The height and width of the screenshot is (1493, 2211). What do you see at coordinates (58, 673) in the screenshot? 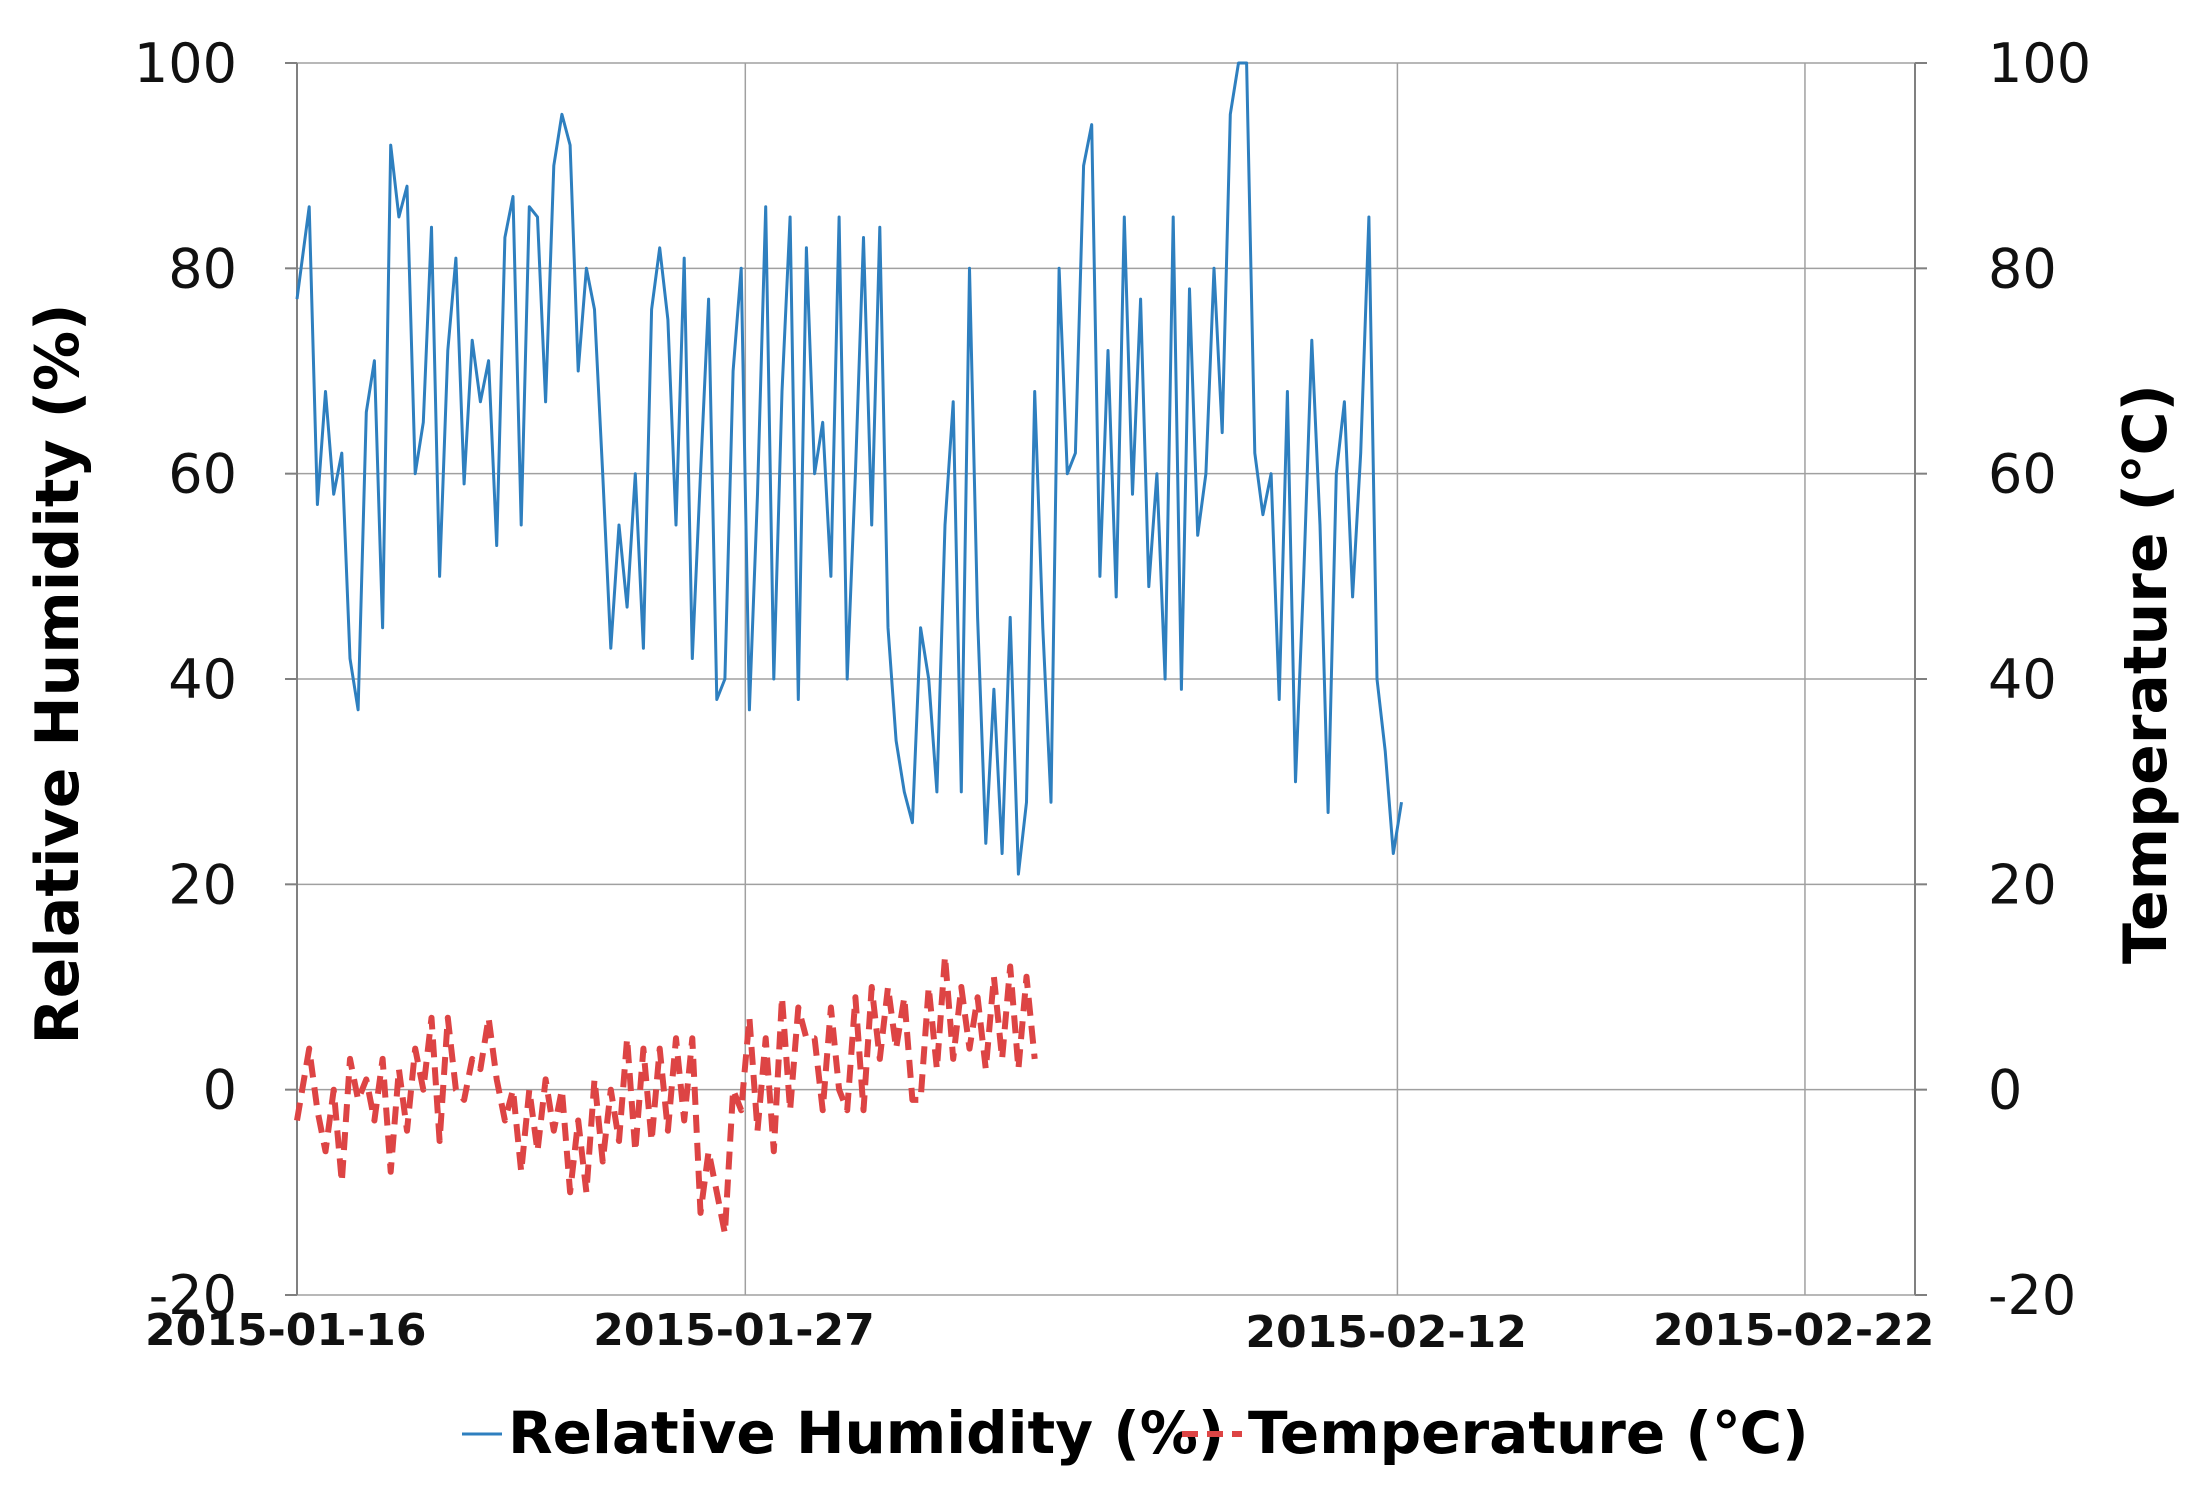
I see `y-left-axis-title: Relative Humidity (%)` at bounding box center [58, 673].